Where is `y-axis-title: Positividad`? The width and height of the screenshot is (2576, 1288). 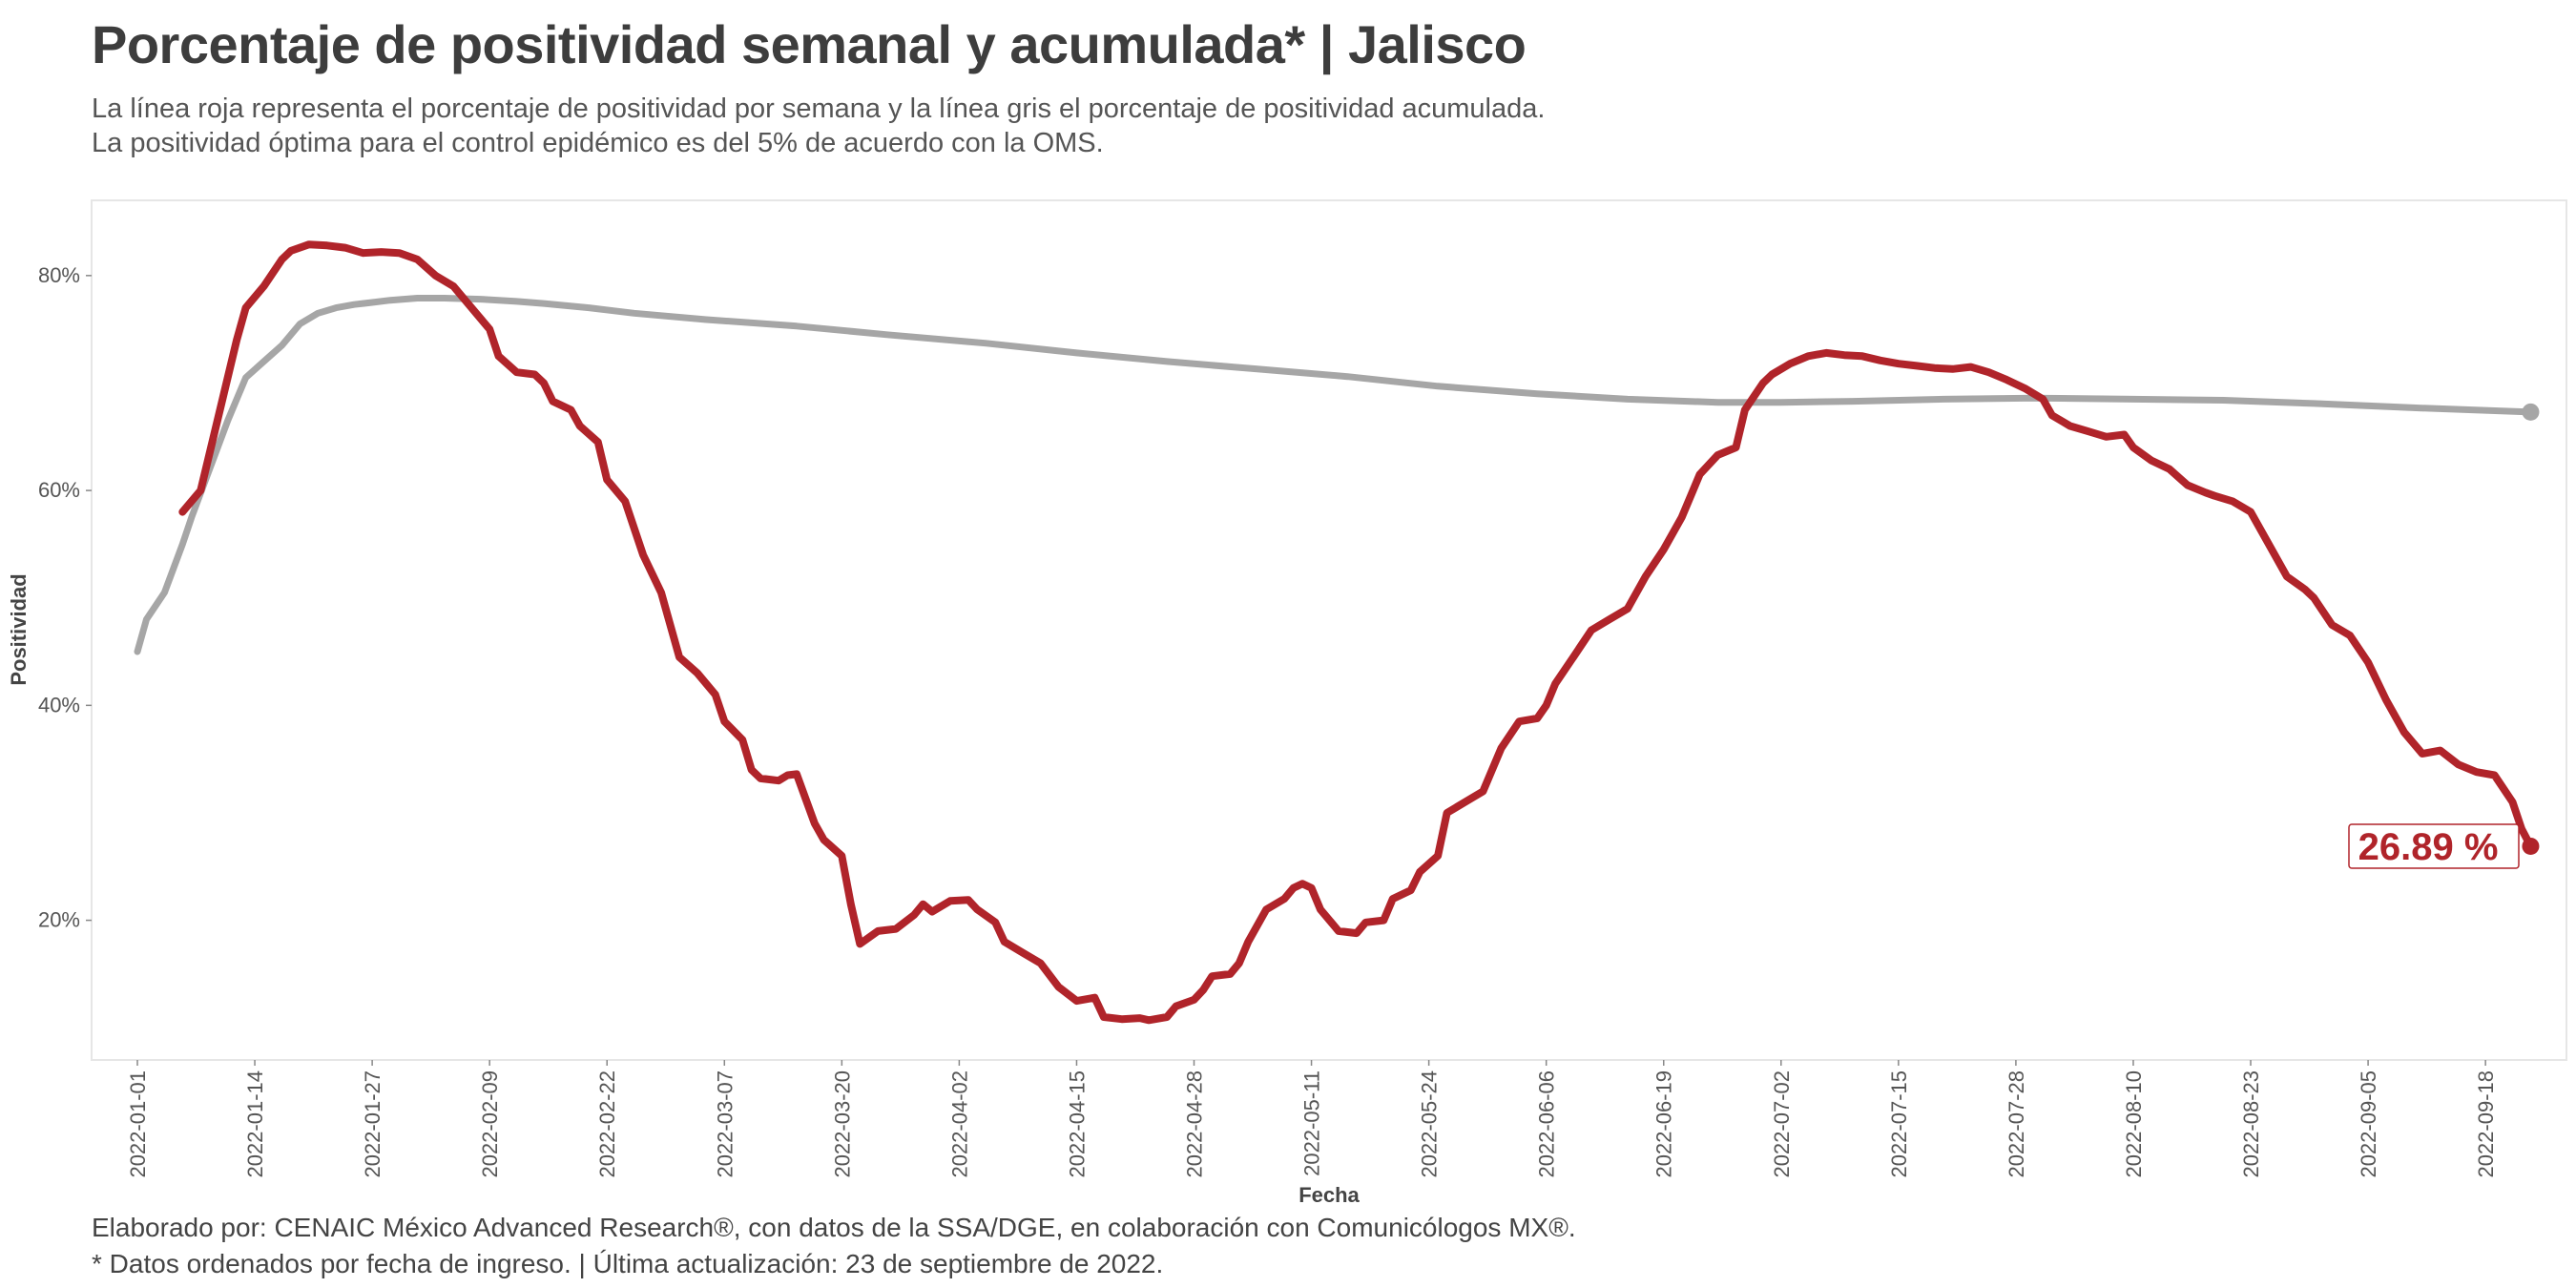
y-axis-title: Positividad is located at coordinates (19, 629).